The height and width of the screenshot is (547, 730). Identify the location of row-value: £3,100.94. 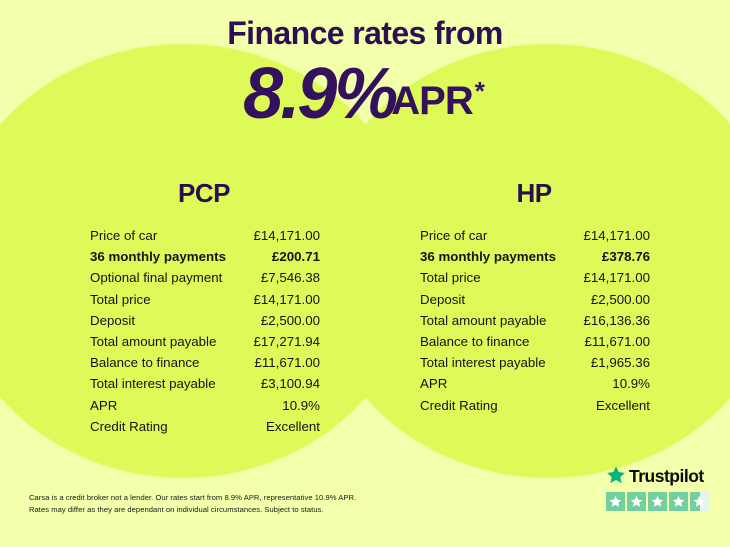
(290, 384).